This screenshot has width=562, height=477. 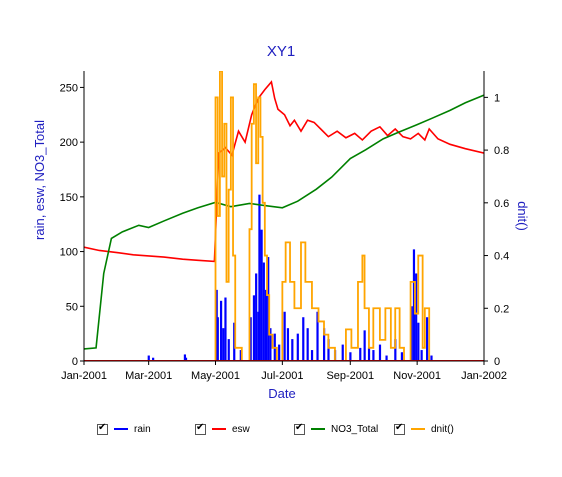 I want to click on legend-item-rain: rain, so click(x=124, y=429).